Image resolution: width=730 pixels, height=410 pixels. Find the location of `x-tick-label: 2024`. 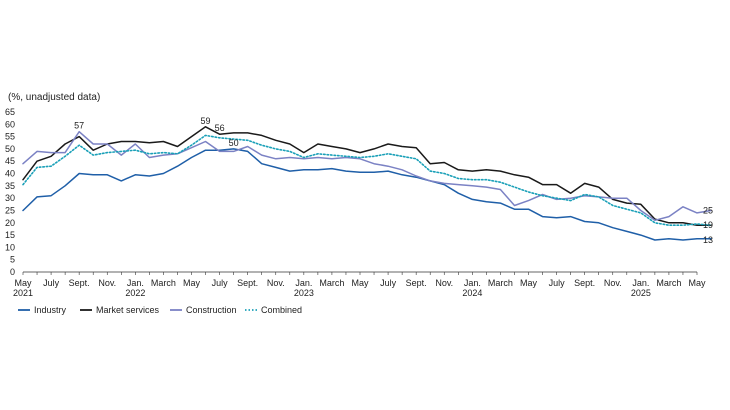

x-tick-label: 2024 is located at coordinates (472, 293).